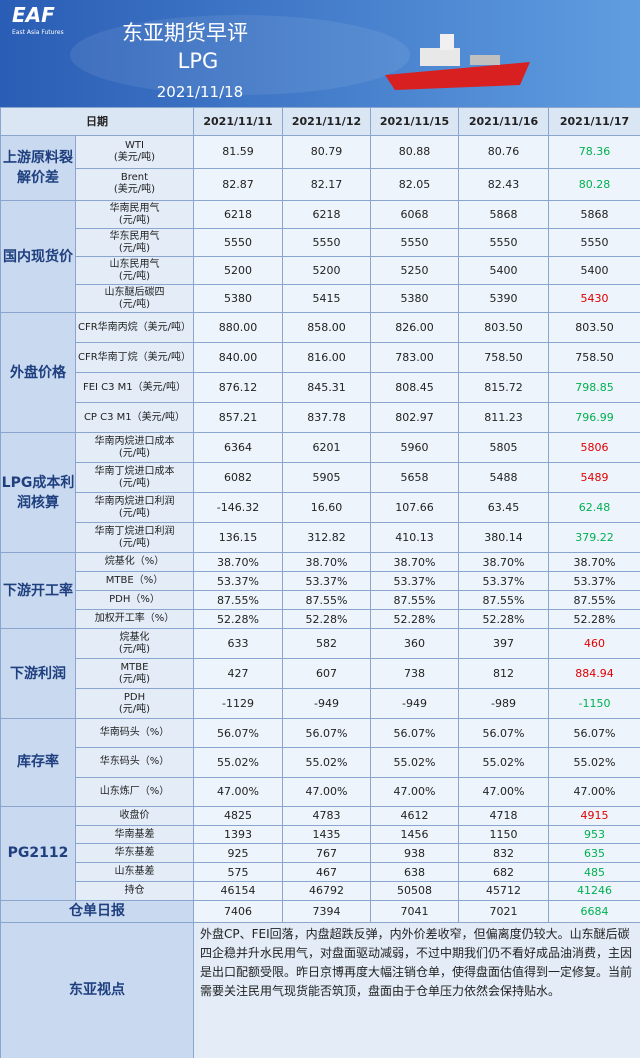  I want to click on warehouse-row: 仓单日报 7406 7394 7041 7021 6684, so click(320, 911).